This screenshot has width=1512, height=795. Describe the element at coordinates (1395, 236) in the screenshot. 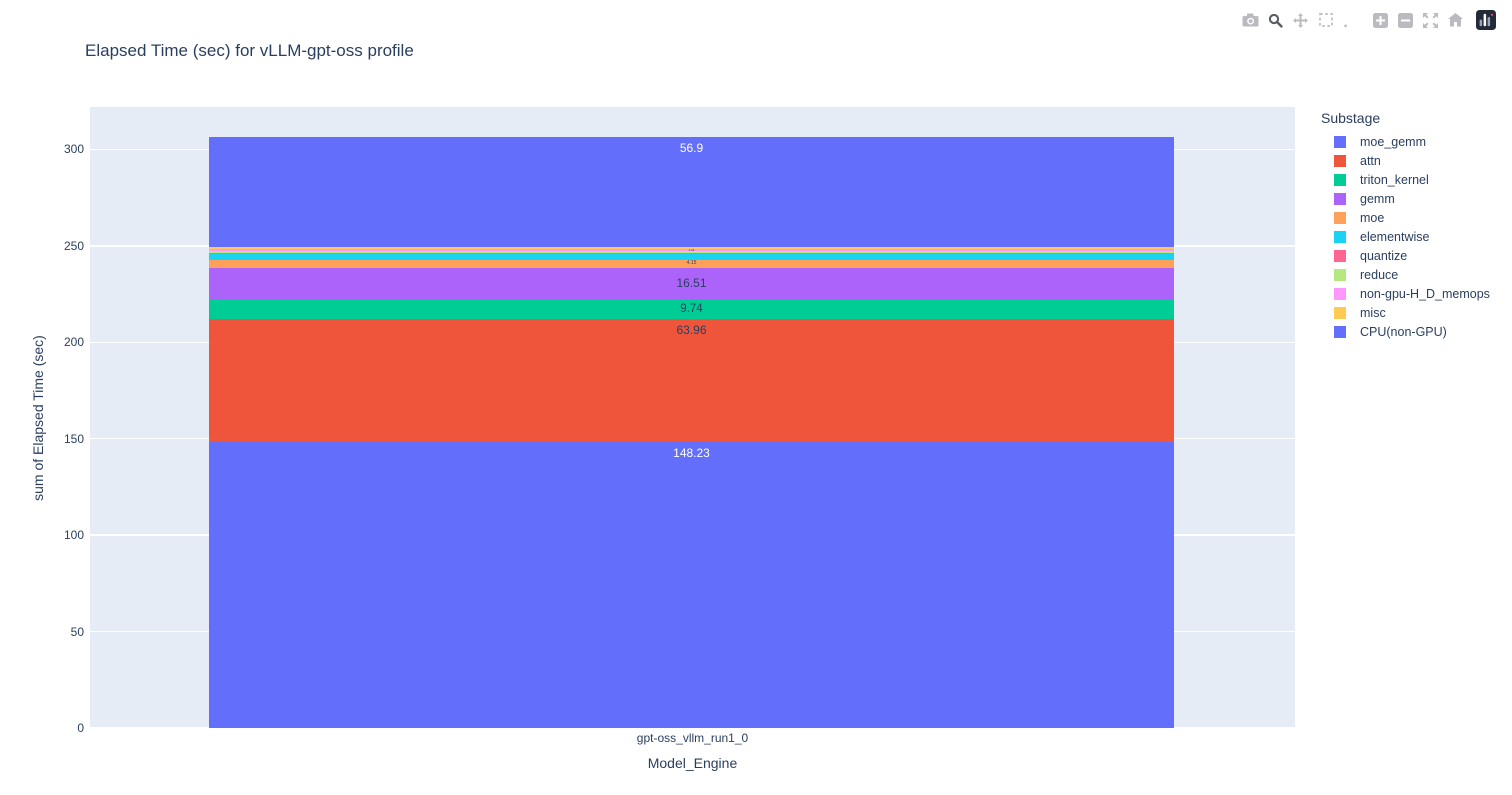

I see `legend-item-label: elementwise` at that location.